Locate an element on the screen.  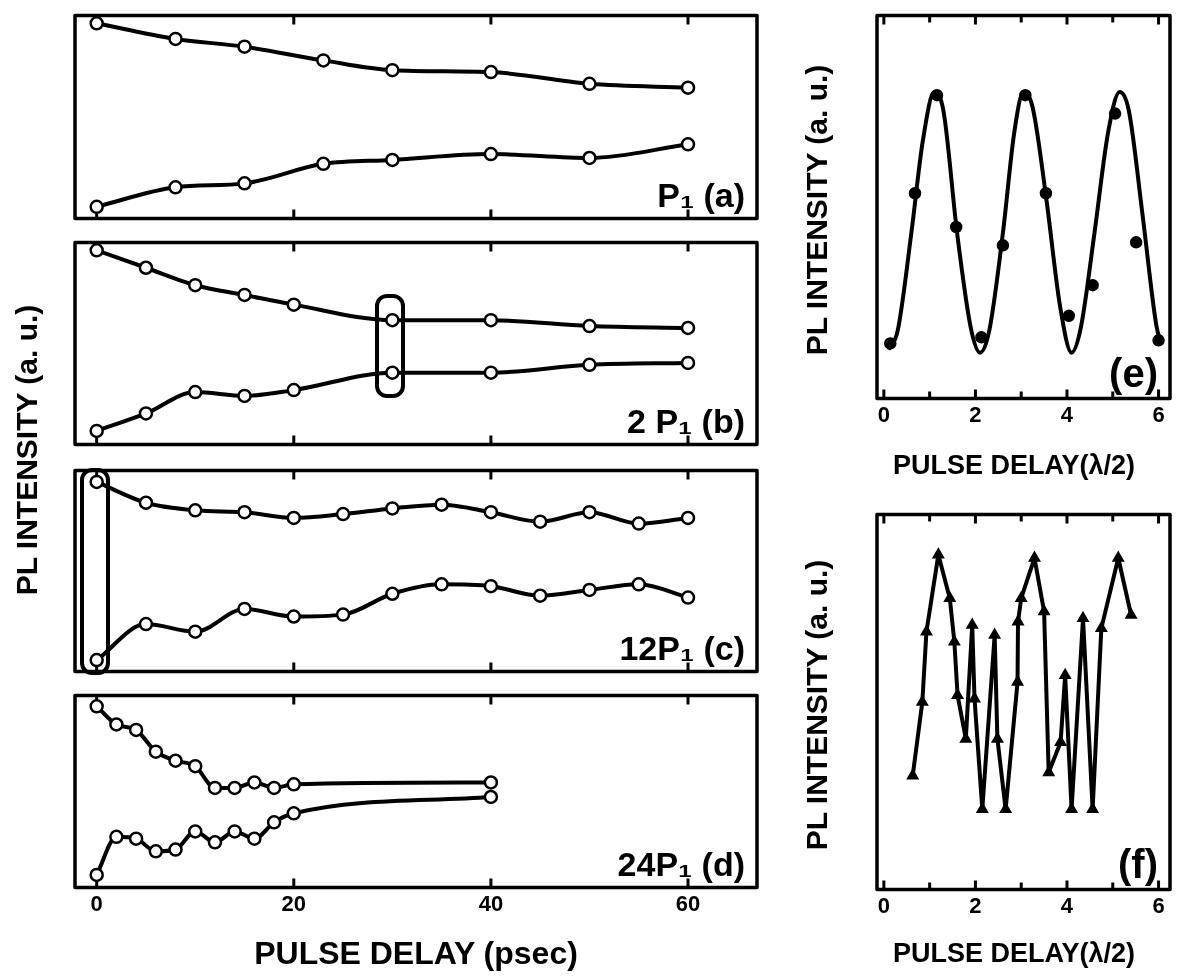
annotation: 2 P₁ (b) is located at coordinates (686, 420).